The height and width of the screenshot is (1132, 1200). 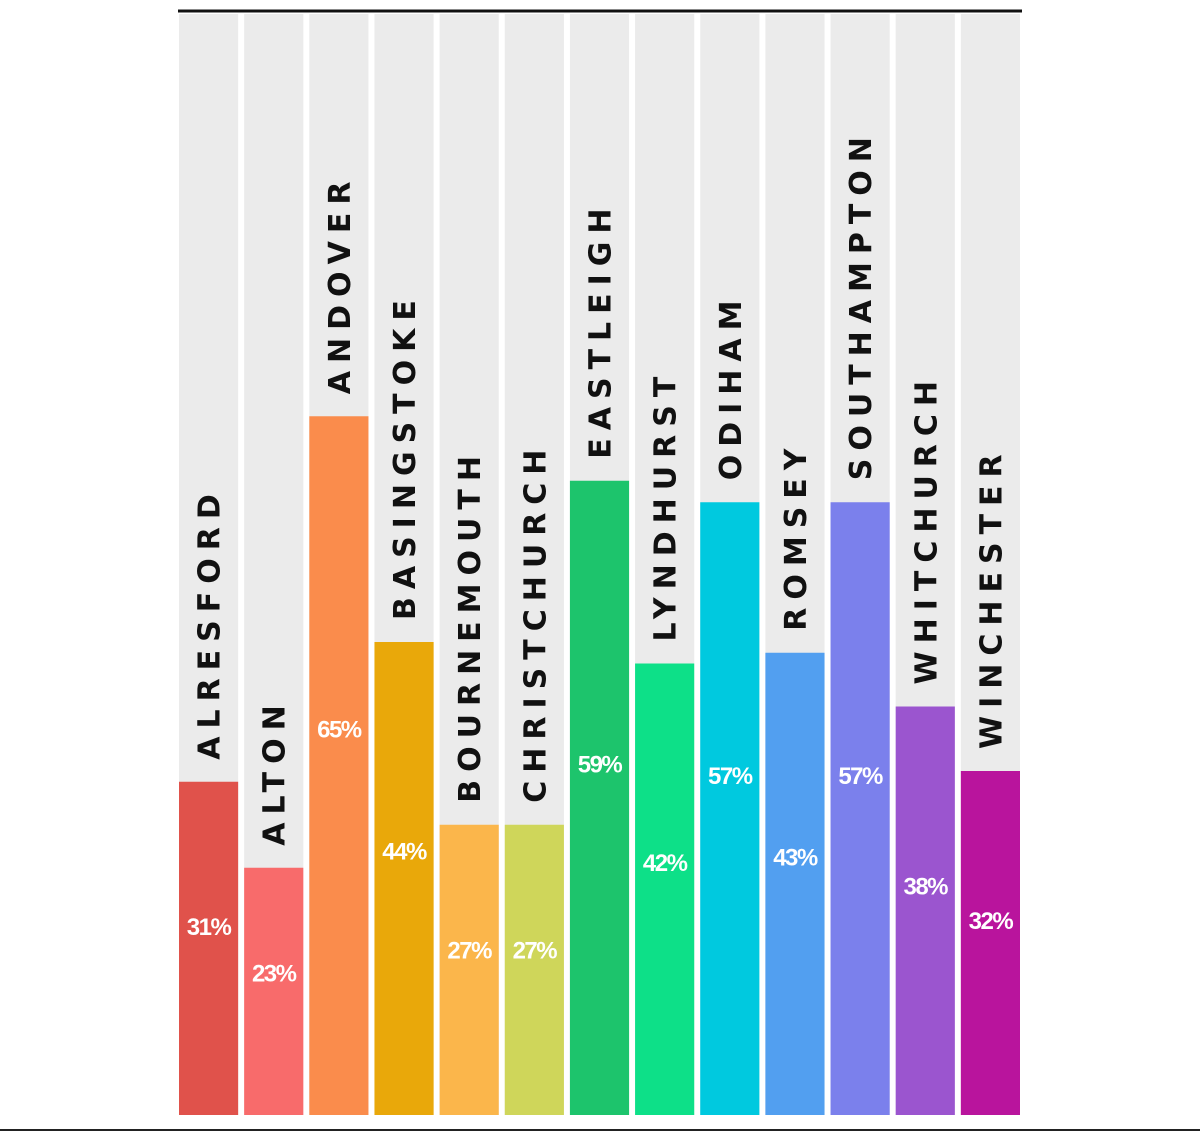 What do you see at coordinates (340, 283) in the screenshot?
I see `category-label-andover: ANDOVER` at bounding box center [340, 283].